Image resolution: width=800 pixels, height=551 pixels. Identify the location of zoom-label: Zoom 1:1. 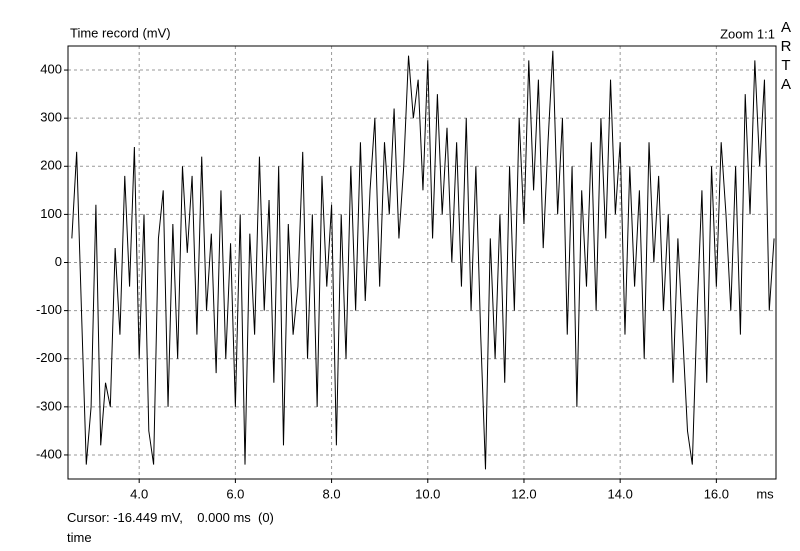
(747, 33).